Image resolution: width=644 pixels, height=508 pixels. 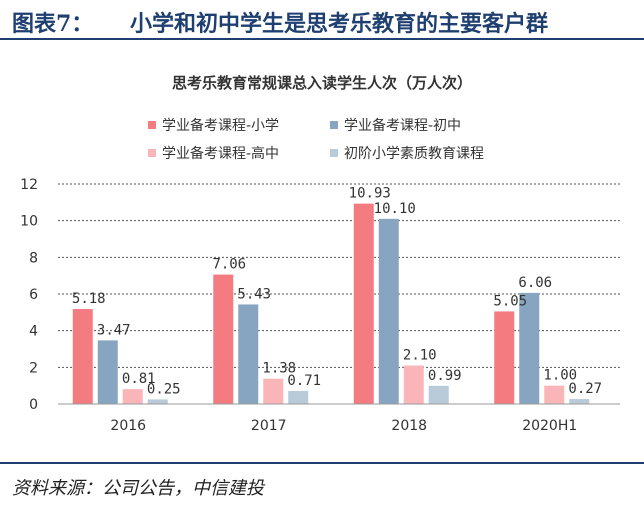 What do you see at coordinates (304, 381) in the screenshot?
I see `data-label: 0.71` at bounding box center [304, 381].